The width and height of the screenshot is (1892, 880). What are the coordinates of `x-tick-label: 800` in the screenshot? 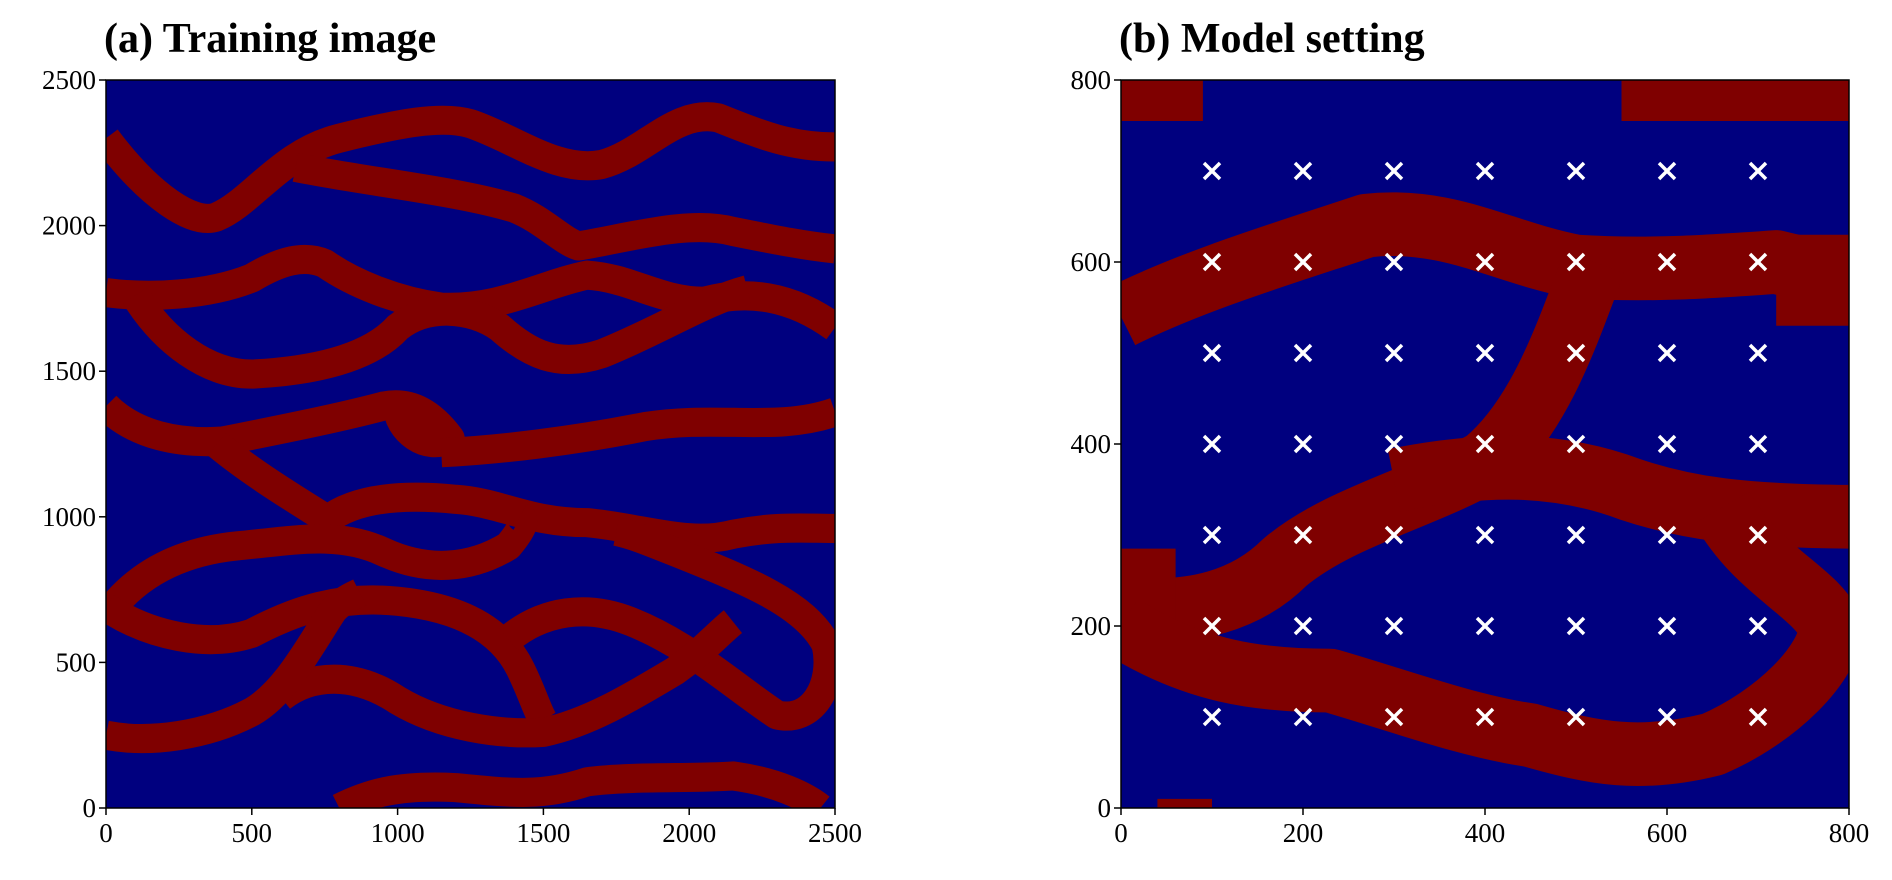 It's located at (1849, 833).